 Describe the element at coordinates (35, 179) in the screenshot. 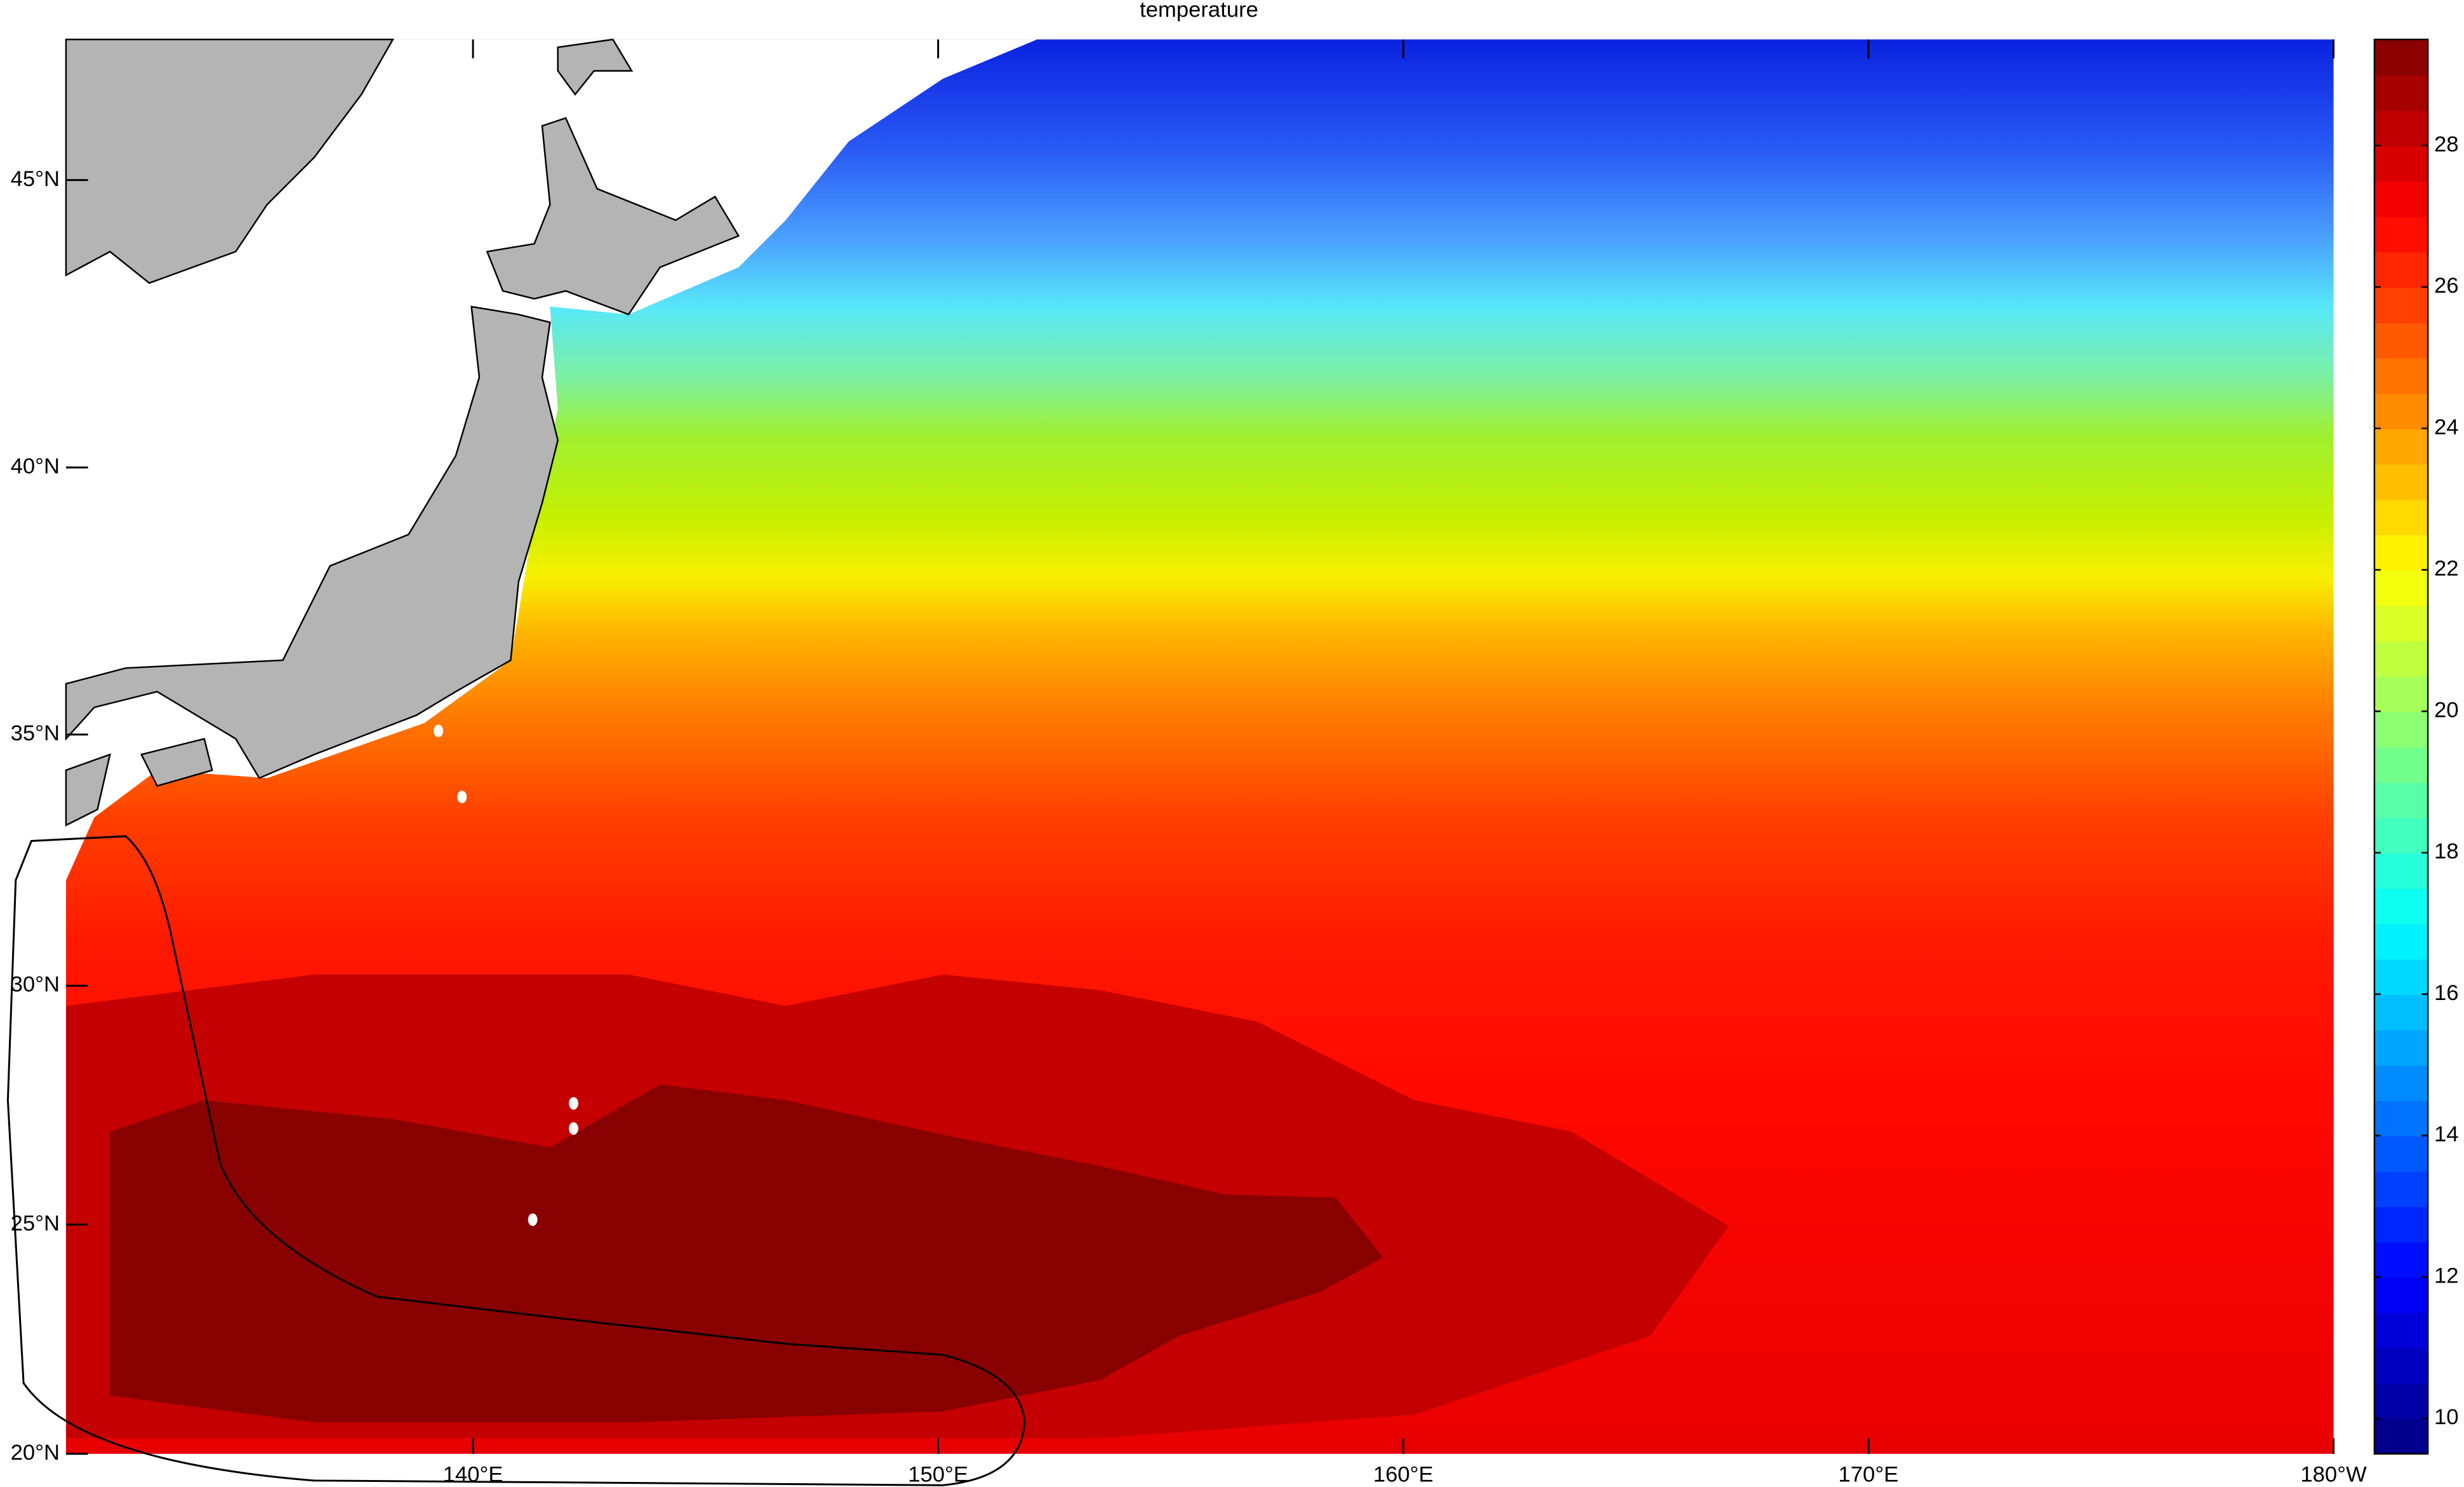

I see `y-tick-label: 45°N` at that location.